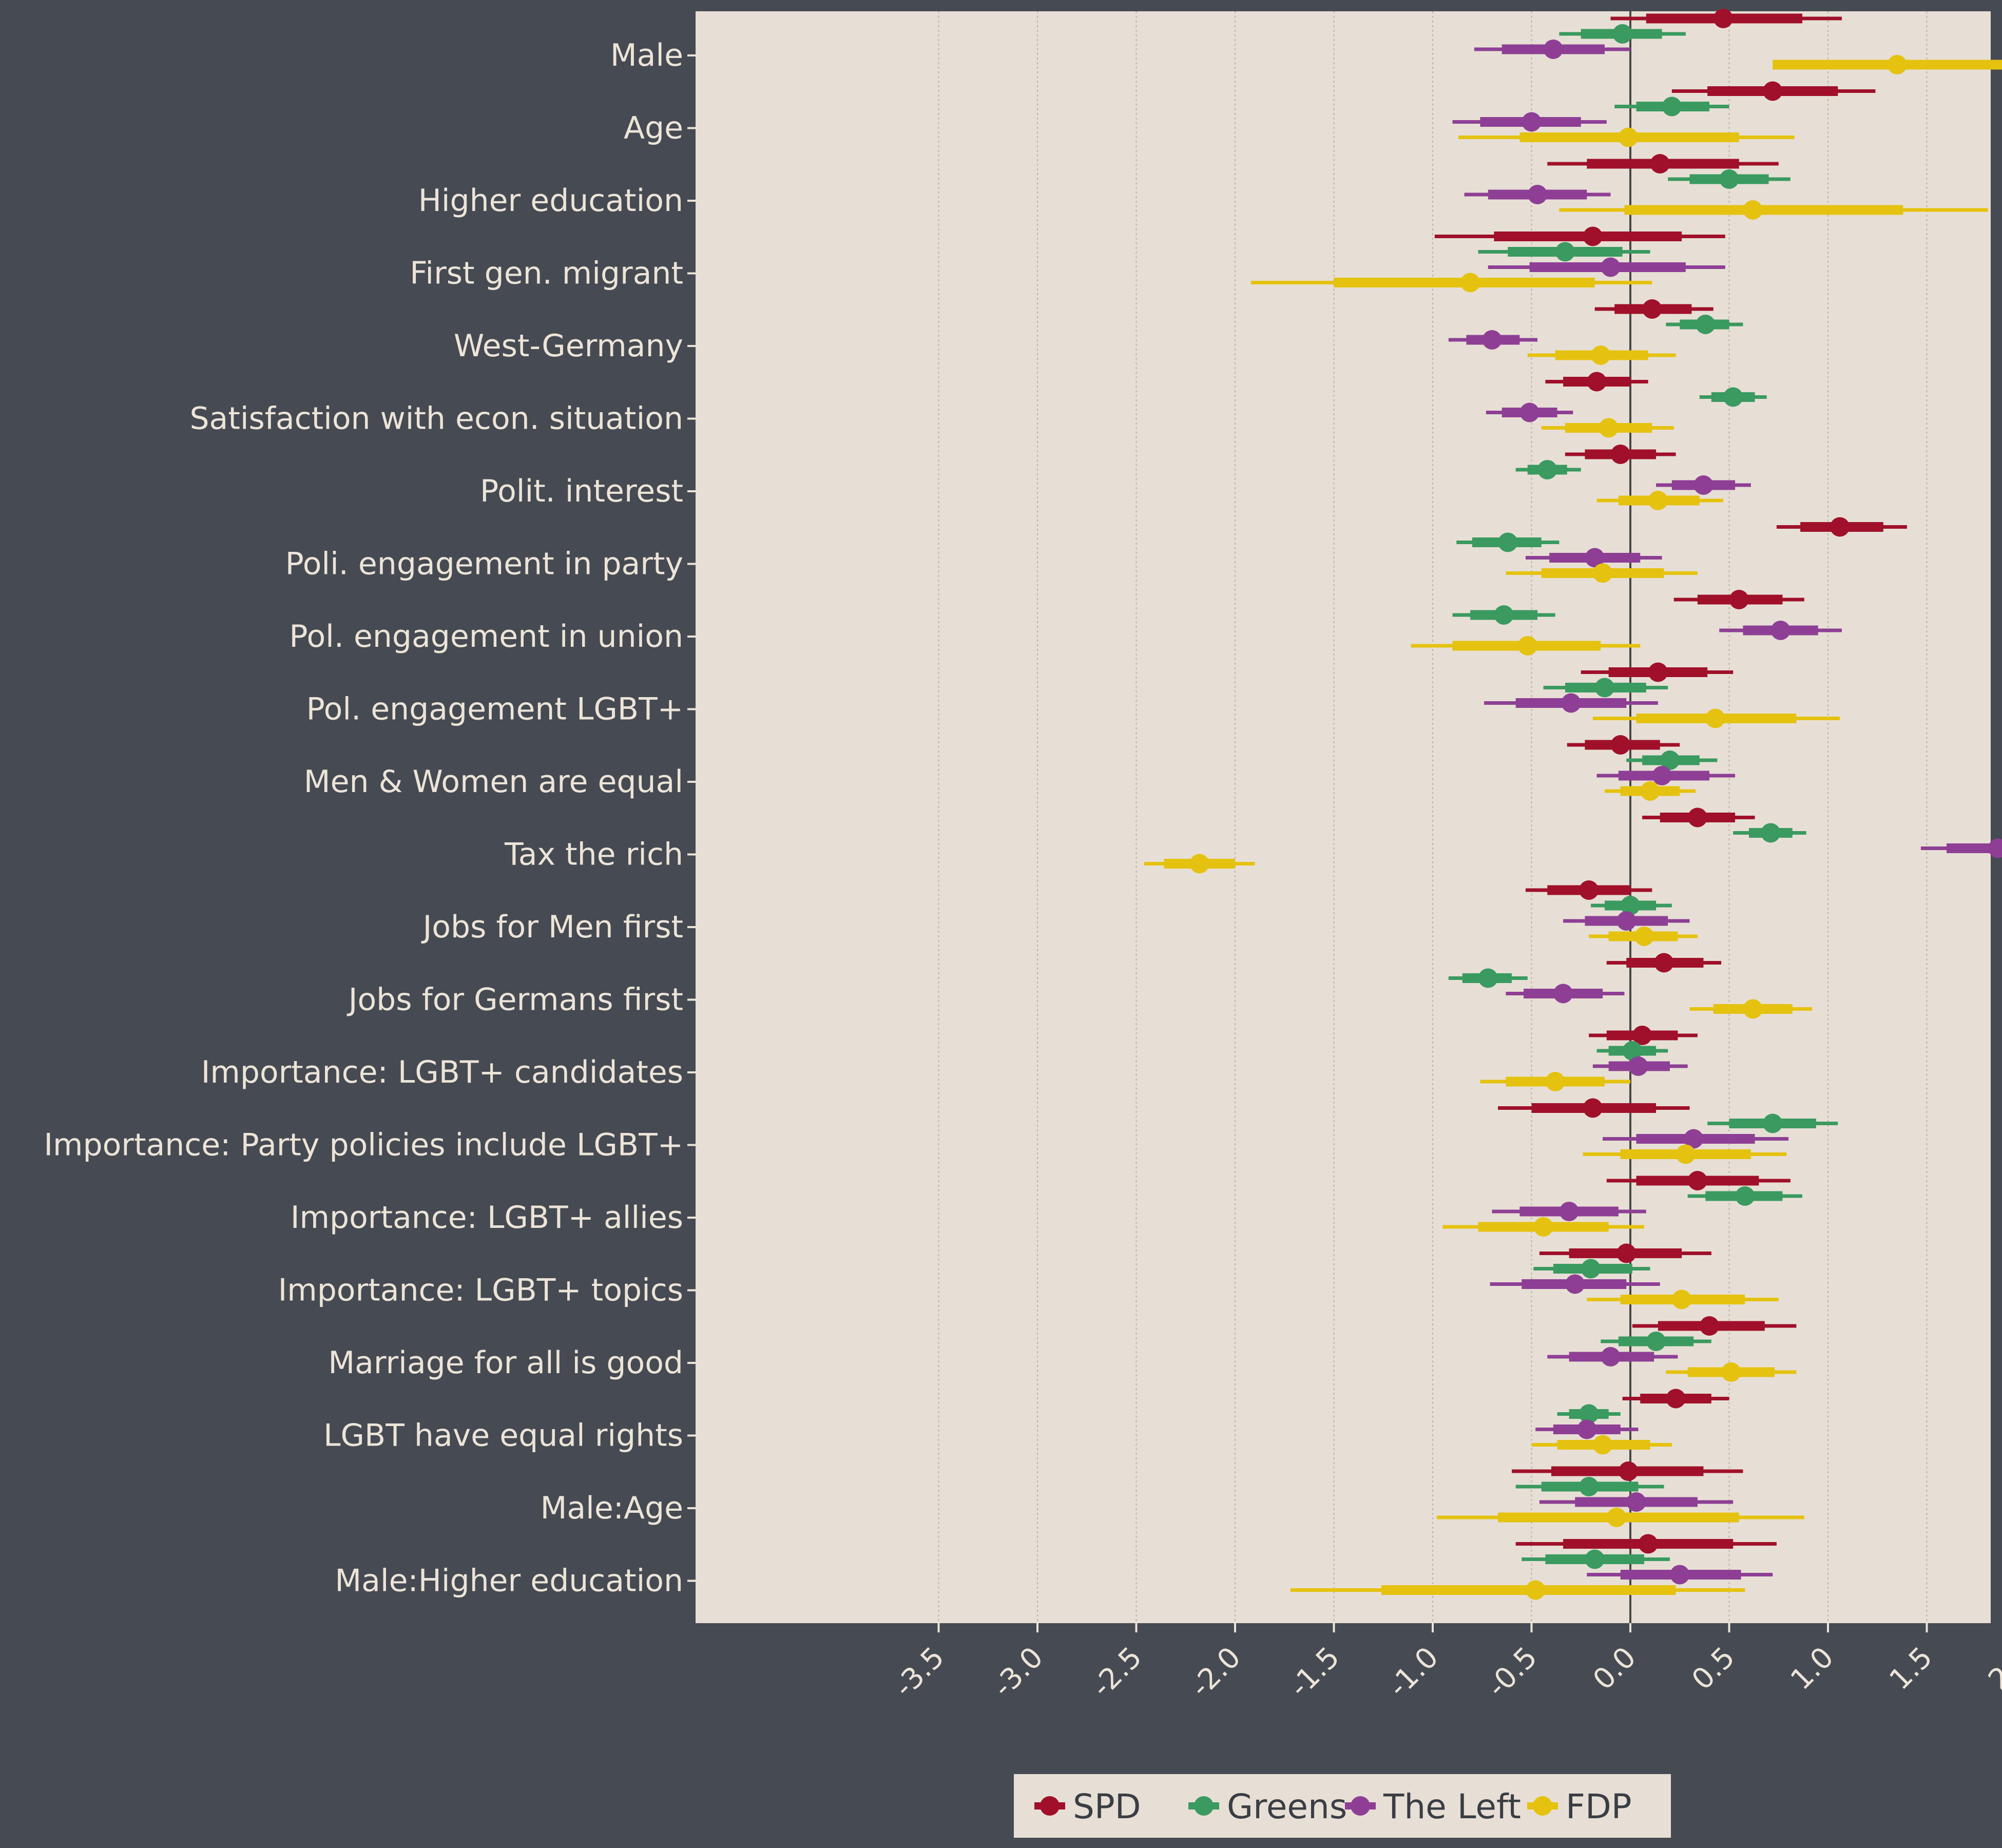 The width and height of the screenshot is (2002, 1848). Describe the element at coordinates (1432, 1627) in the screenshot. I see `x-axis-ticks` at that location.